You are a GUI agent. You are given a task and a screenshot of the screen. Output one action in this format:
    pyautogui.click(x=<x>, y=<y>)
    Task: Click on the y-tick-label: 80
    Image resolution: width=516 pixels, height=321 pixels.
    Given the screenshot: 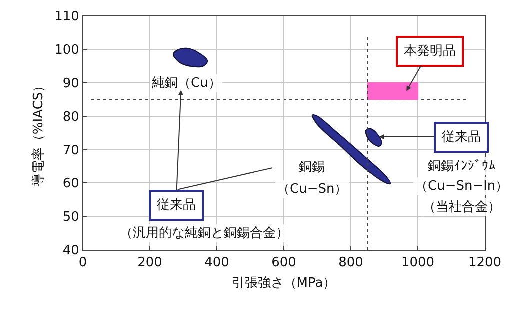 What is the action you would take?
    pyautogui.click(x=71, y=117)
    